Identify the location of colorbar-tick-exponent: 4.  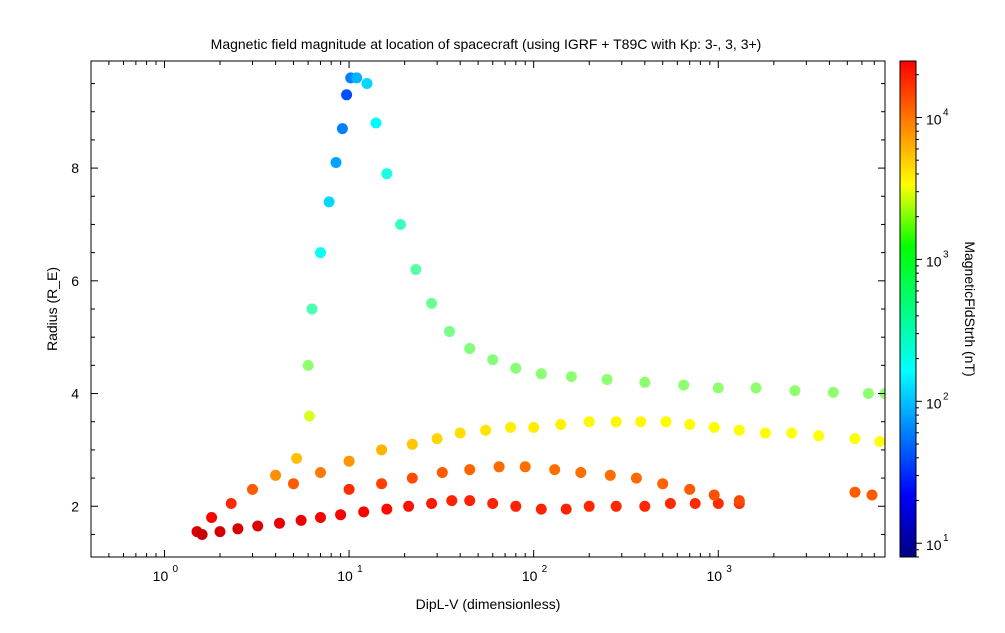
(946, 112).